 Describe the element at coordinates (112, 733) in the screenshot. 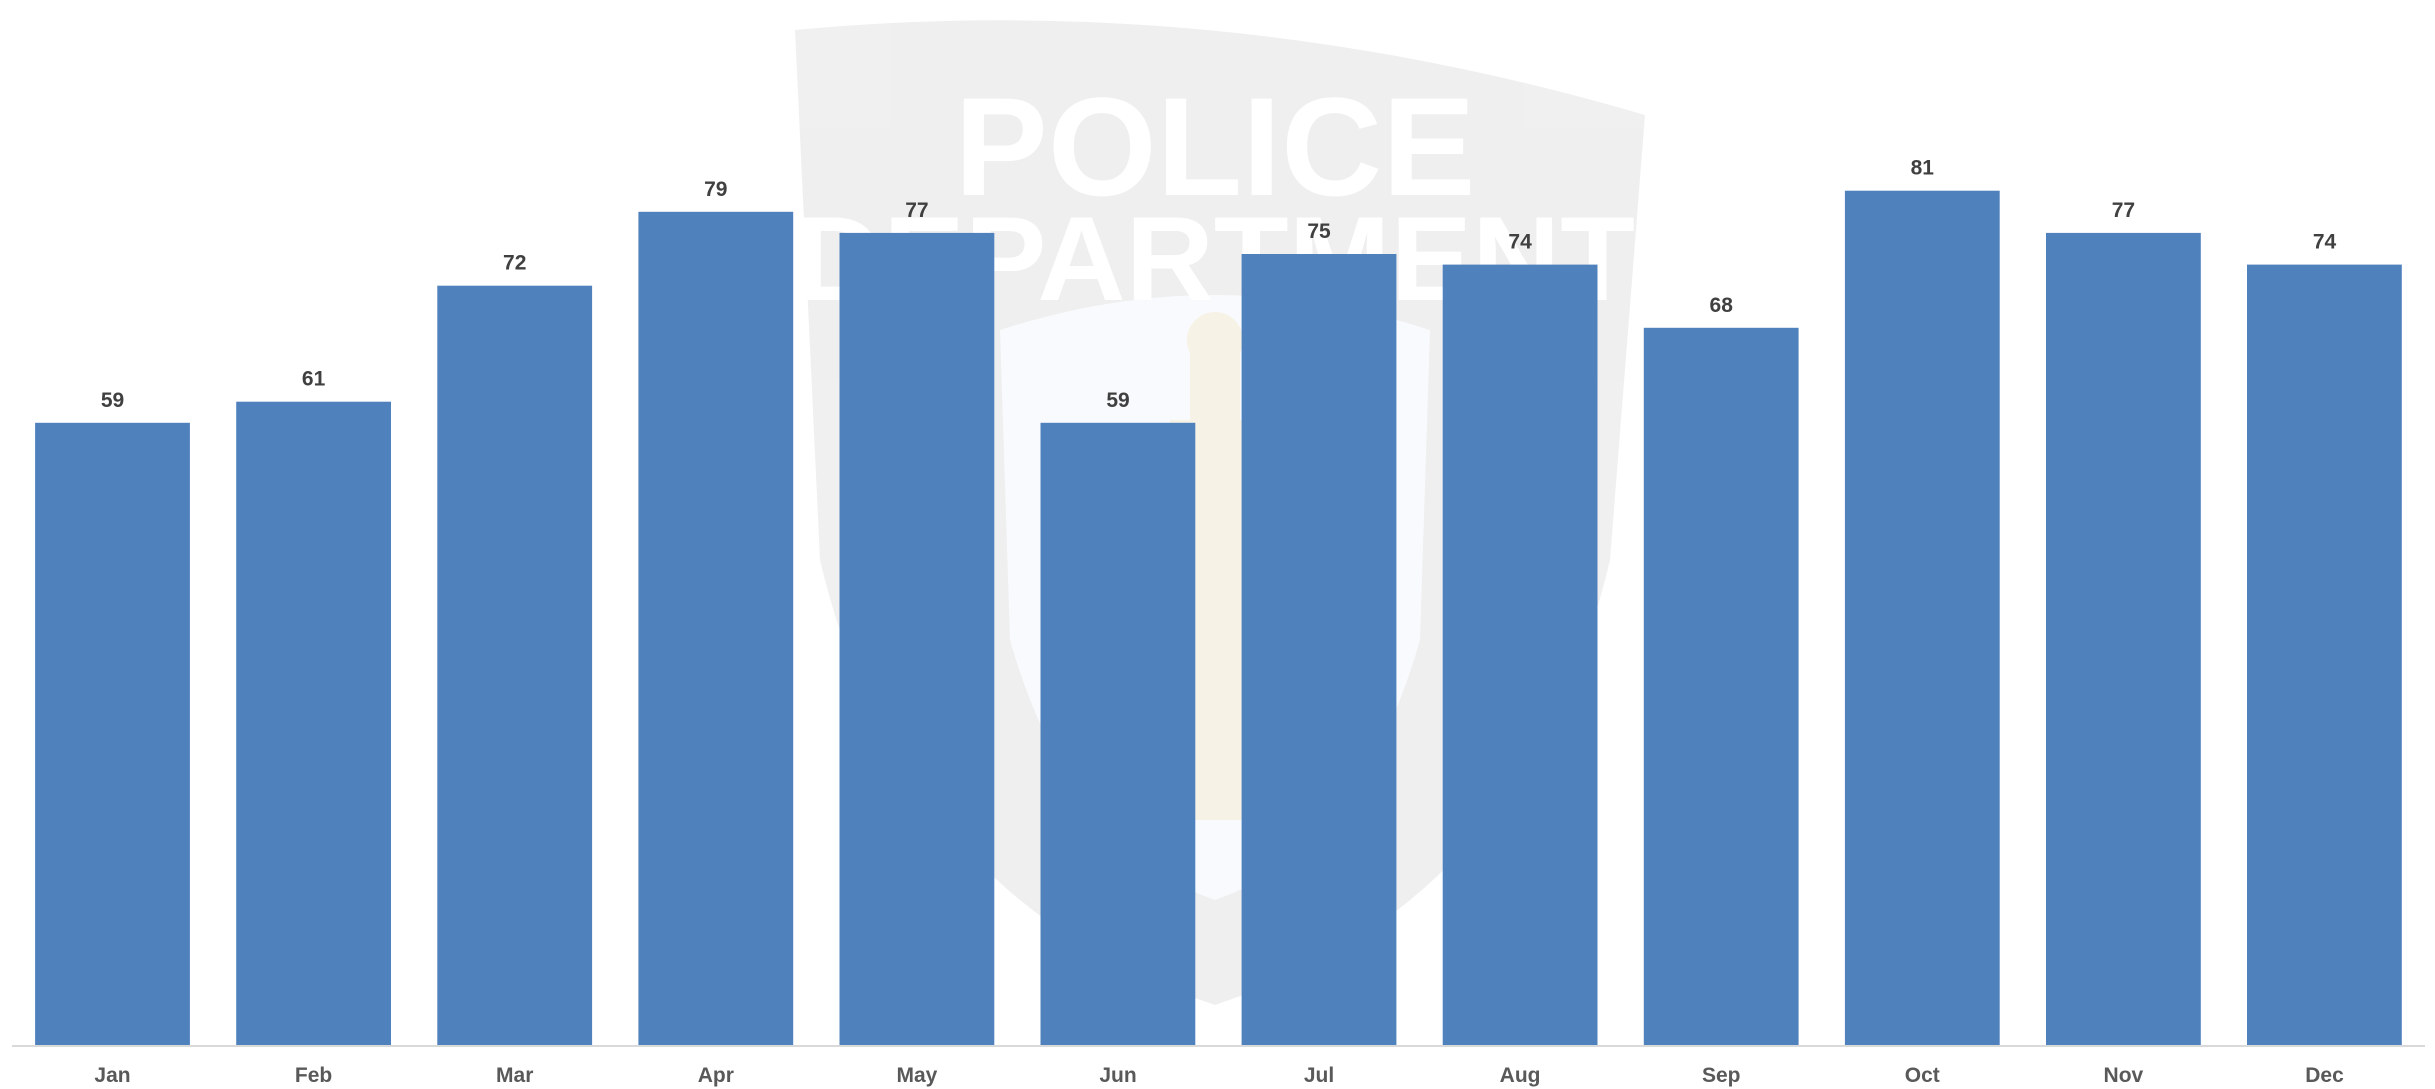

I see `bar-jan` at that location.